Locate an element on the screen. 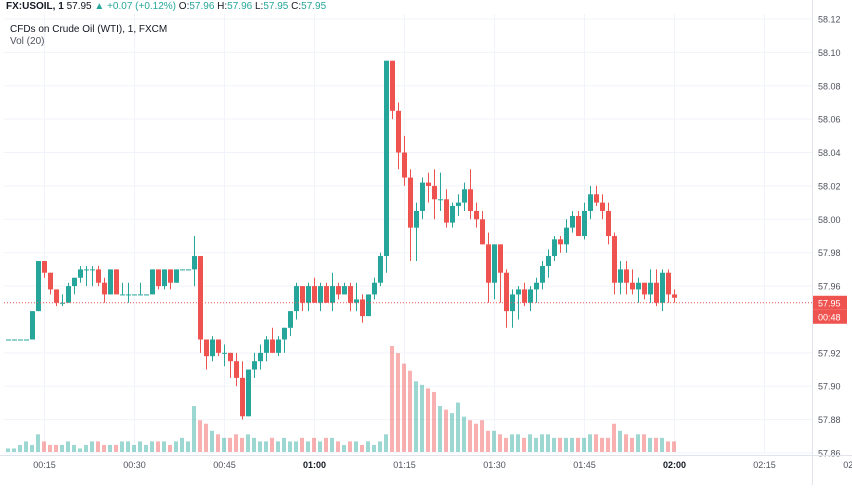 Image resolution: width=852 pixels, height=490 pixels. volume-study-label: Vol (20) is located at coordinates (27, 41).